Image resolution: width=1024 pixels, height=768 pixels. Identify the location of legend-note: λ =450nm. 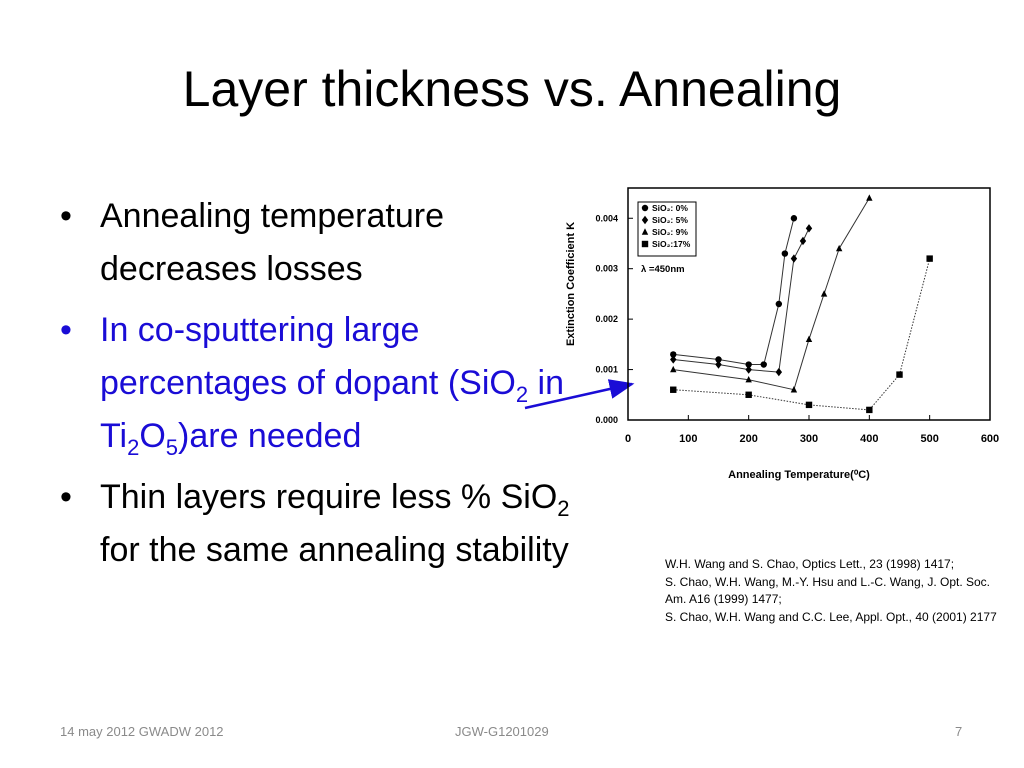
(663, 269).